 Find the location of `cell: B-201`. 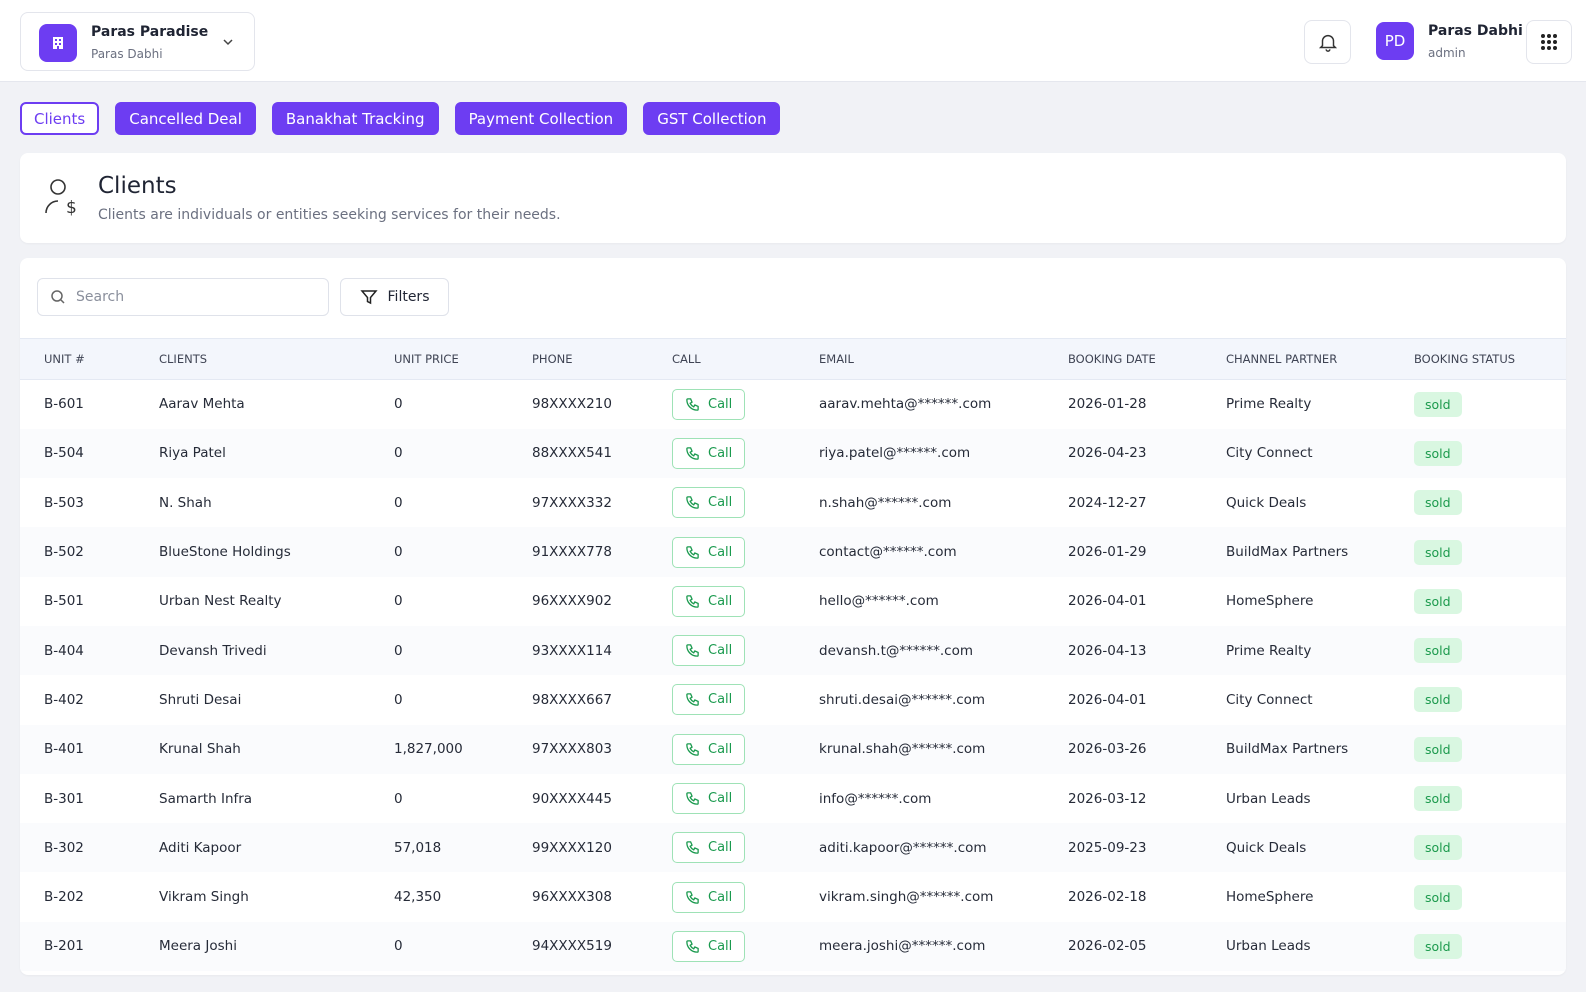

cell: B-201 is located at coordinates (89, 946).